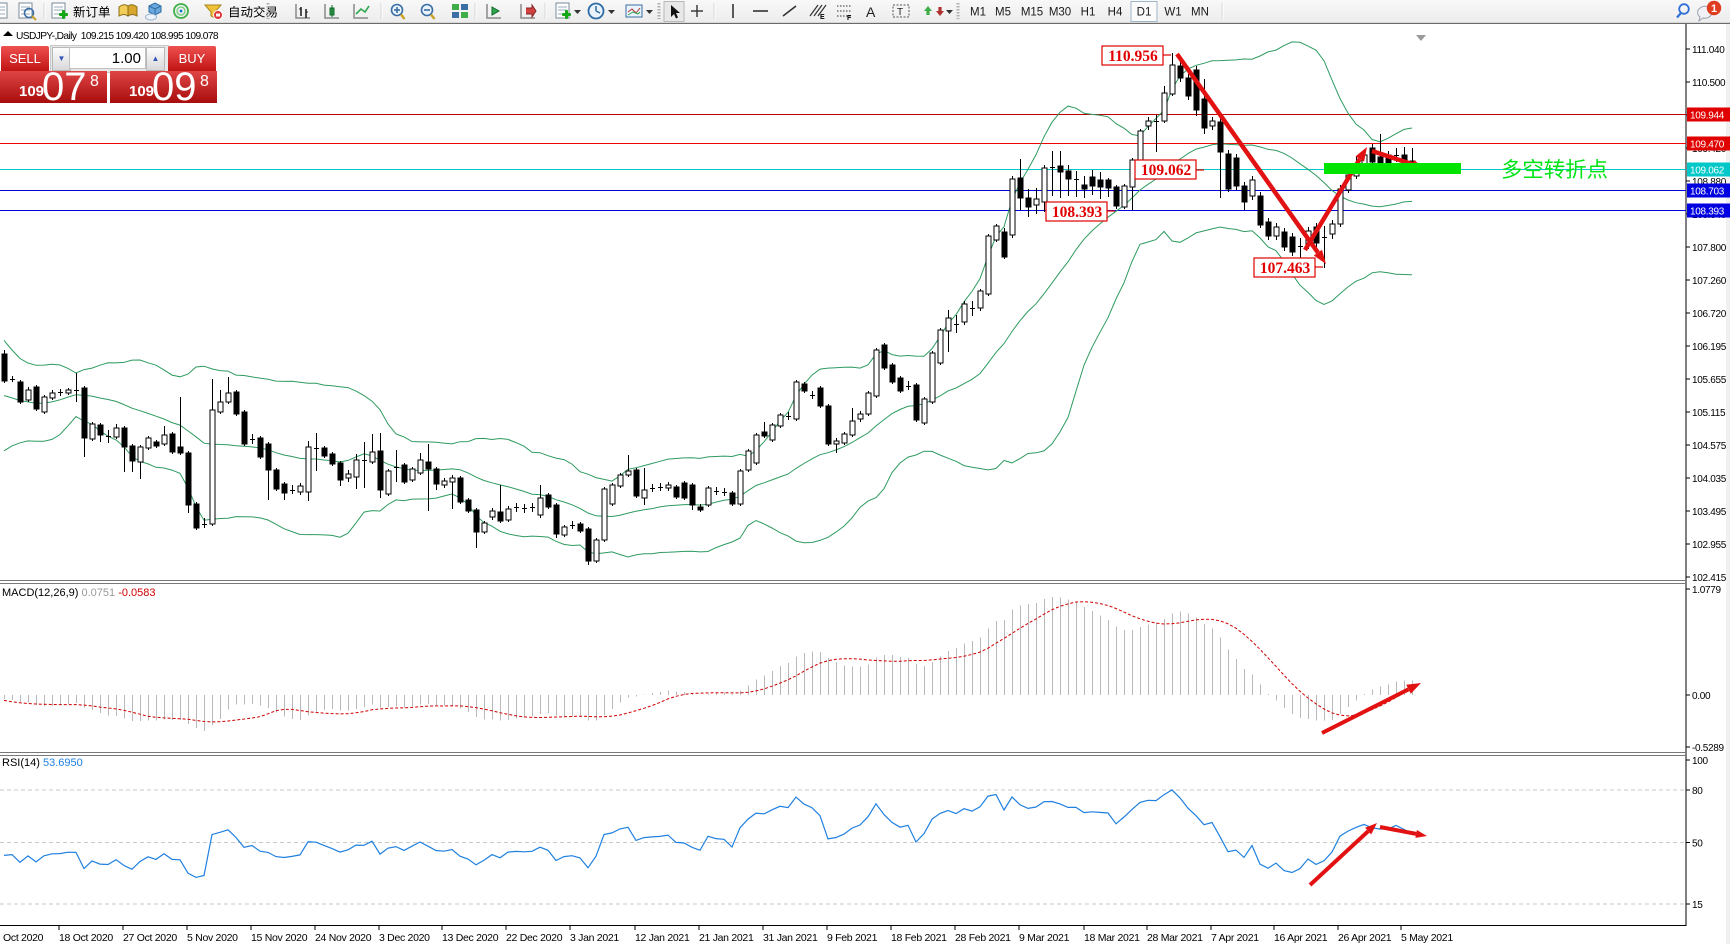 Image resolution: width=1730 pixels, height=944 pixels. What do you see at coordinates (404, 938) in the screenshot?
I see `svg-text: 3 Dec 2020` at bounding box center [404, 938].